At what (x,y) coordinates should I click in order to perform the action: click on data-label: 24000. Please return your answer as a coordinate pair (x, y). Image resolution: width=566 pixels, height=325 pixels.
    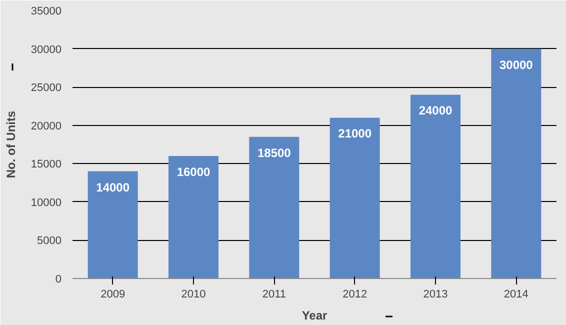
    Looking at the image, I should click on (435, 111).